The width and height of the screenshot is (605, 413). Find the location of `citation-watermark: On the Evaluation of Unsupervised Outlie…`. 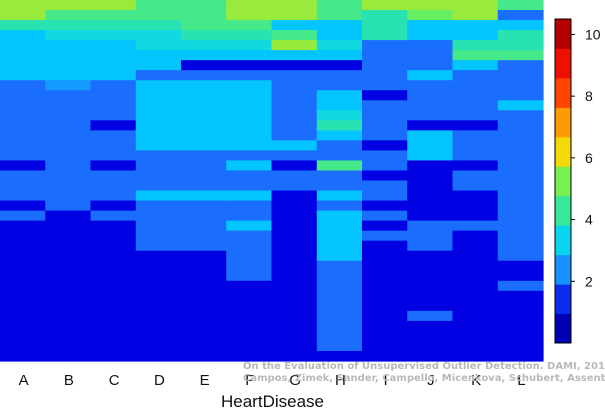

citation-watermark: On the Evaluation of Unsupervised Outlie… is located at coordinates (424, 374).